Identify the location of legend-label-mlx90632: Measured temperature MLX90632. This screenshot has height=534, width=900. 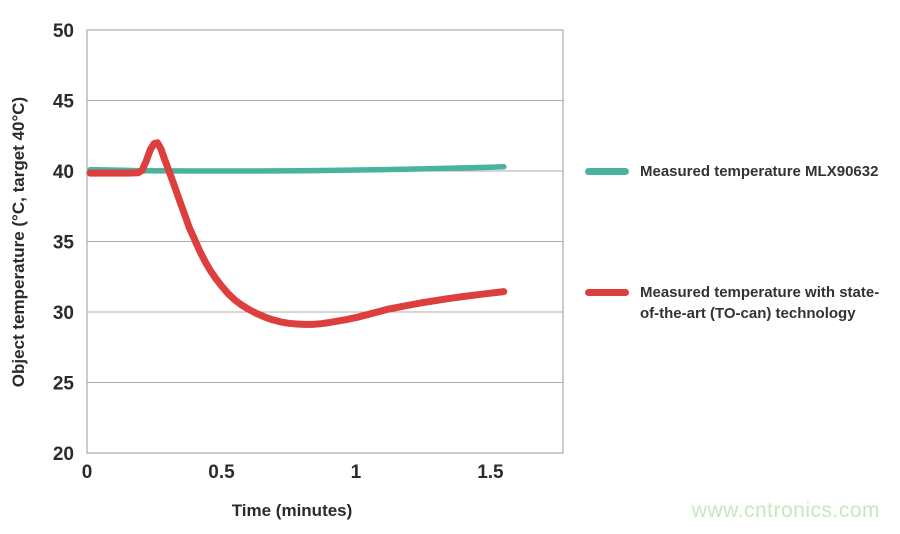
(759, 171).